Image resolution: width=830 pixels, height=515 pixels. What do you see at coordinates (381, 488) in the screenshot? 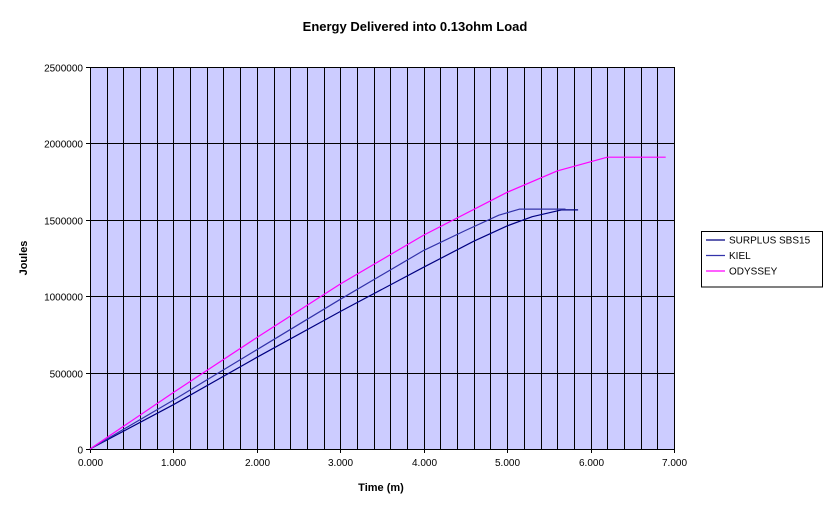
I see `x-axis-label: Time (m)` at bounding box center [381, 488].